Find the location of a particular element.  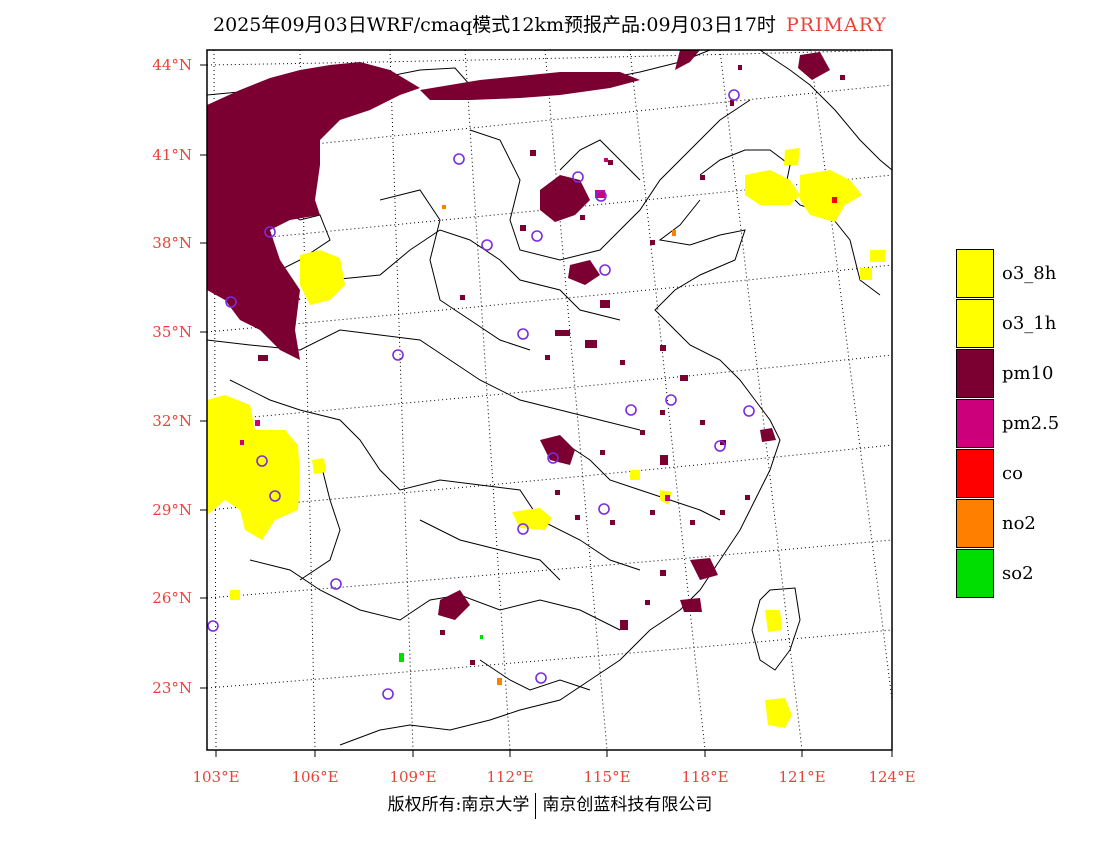

copyright-company: 南京创蓝科技有限公司 is located at coordinates (627, 805).